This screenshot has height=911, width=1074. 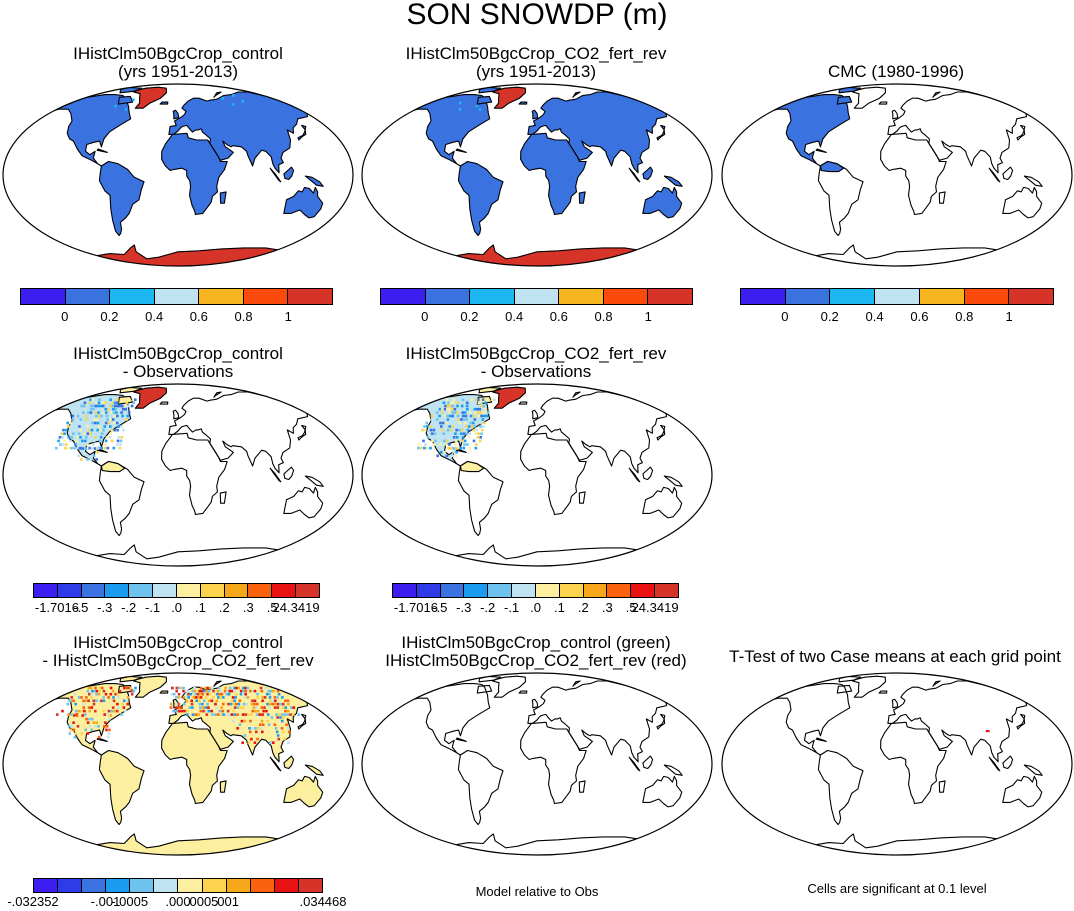 What do you see at coordinates (289, 762) in the screenshot?
I see `landmass-borneo` at bounding box center [289, 762].